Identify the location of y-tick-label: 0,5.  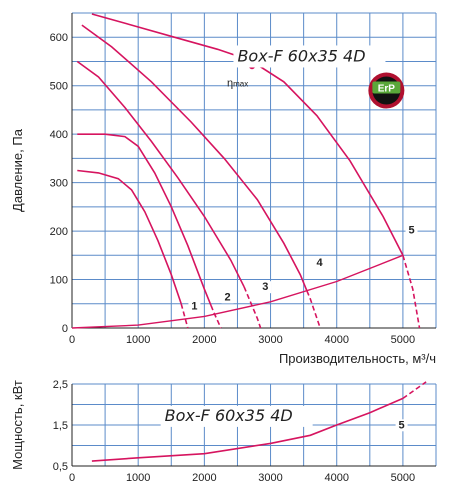
(60, 467).